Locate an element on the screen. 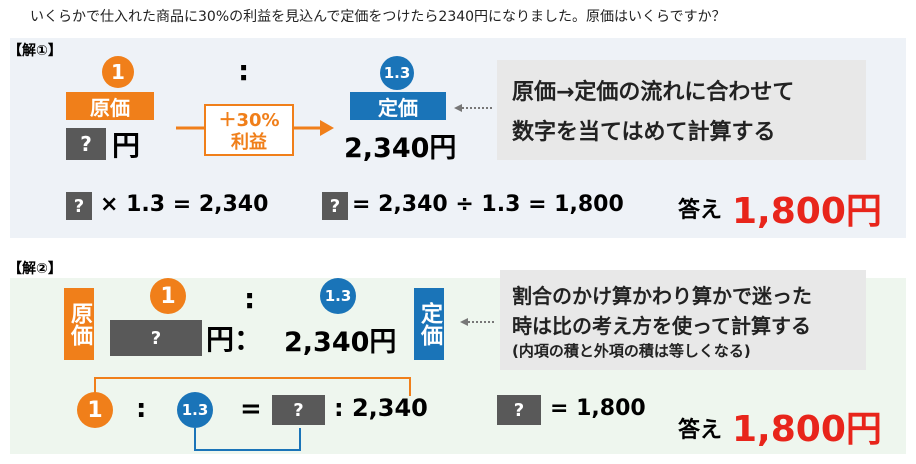 The image size is (916, 464). note-line: 割合のかけ算かわり算かで迷った is located at coordinates (662, 296).